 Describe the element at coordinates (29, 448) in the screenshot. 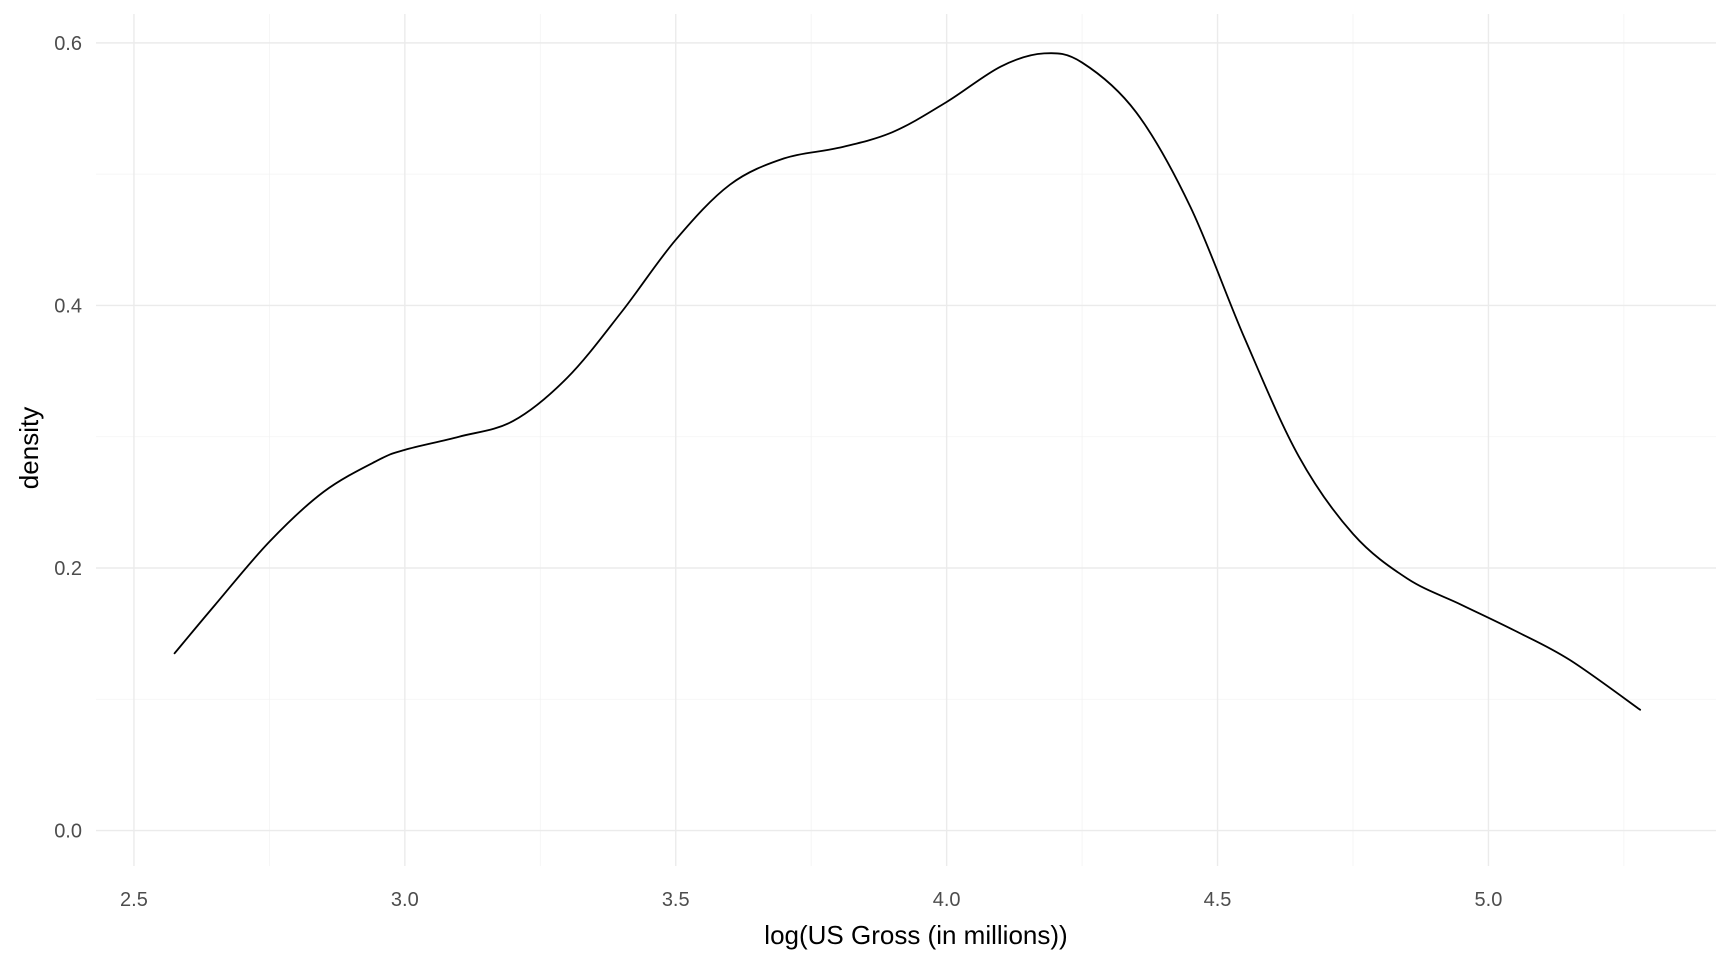

I see `y-axis-title: density` at that location.